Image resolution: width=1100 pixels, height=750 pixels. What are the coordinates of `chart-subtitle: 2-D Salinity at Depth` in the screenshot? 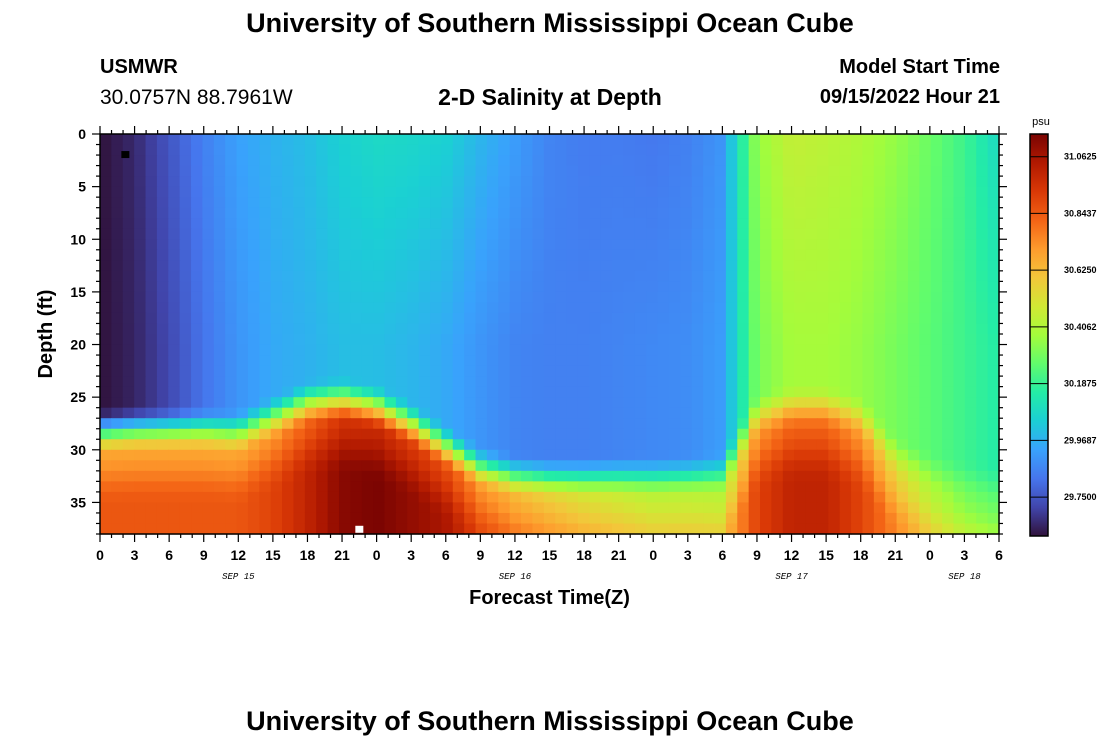 It's located at (550, 97).